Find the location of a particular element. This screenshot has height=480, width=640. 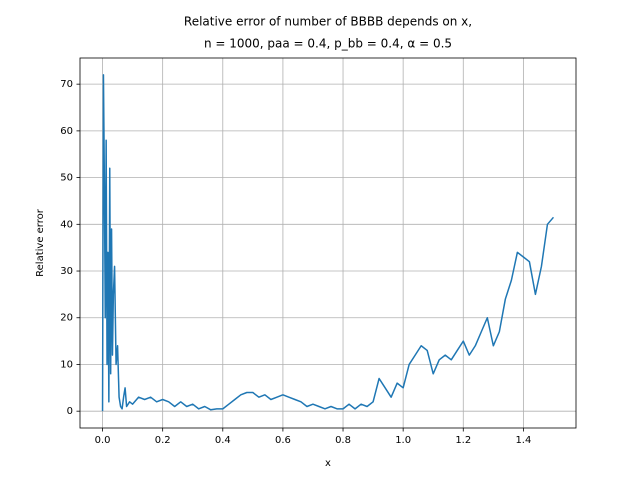

x-tick-label: 1.4 is located at coordinates (523, 440).